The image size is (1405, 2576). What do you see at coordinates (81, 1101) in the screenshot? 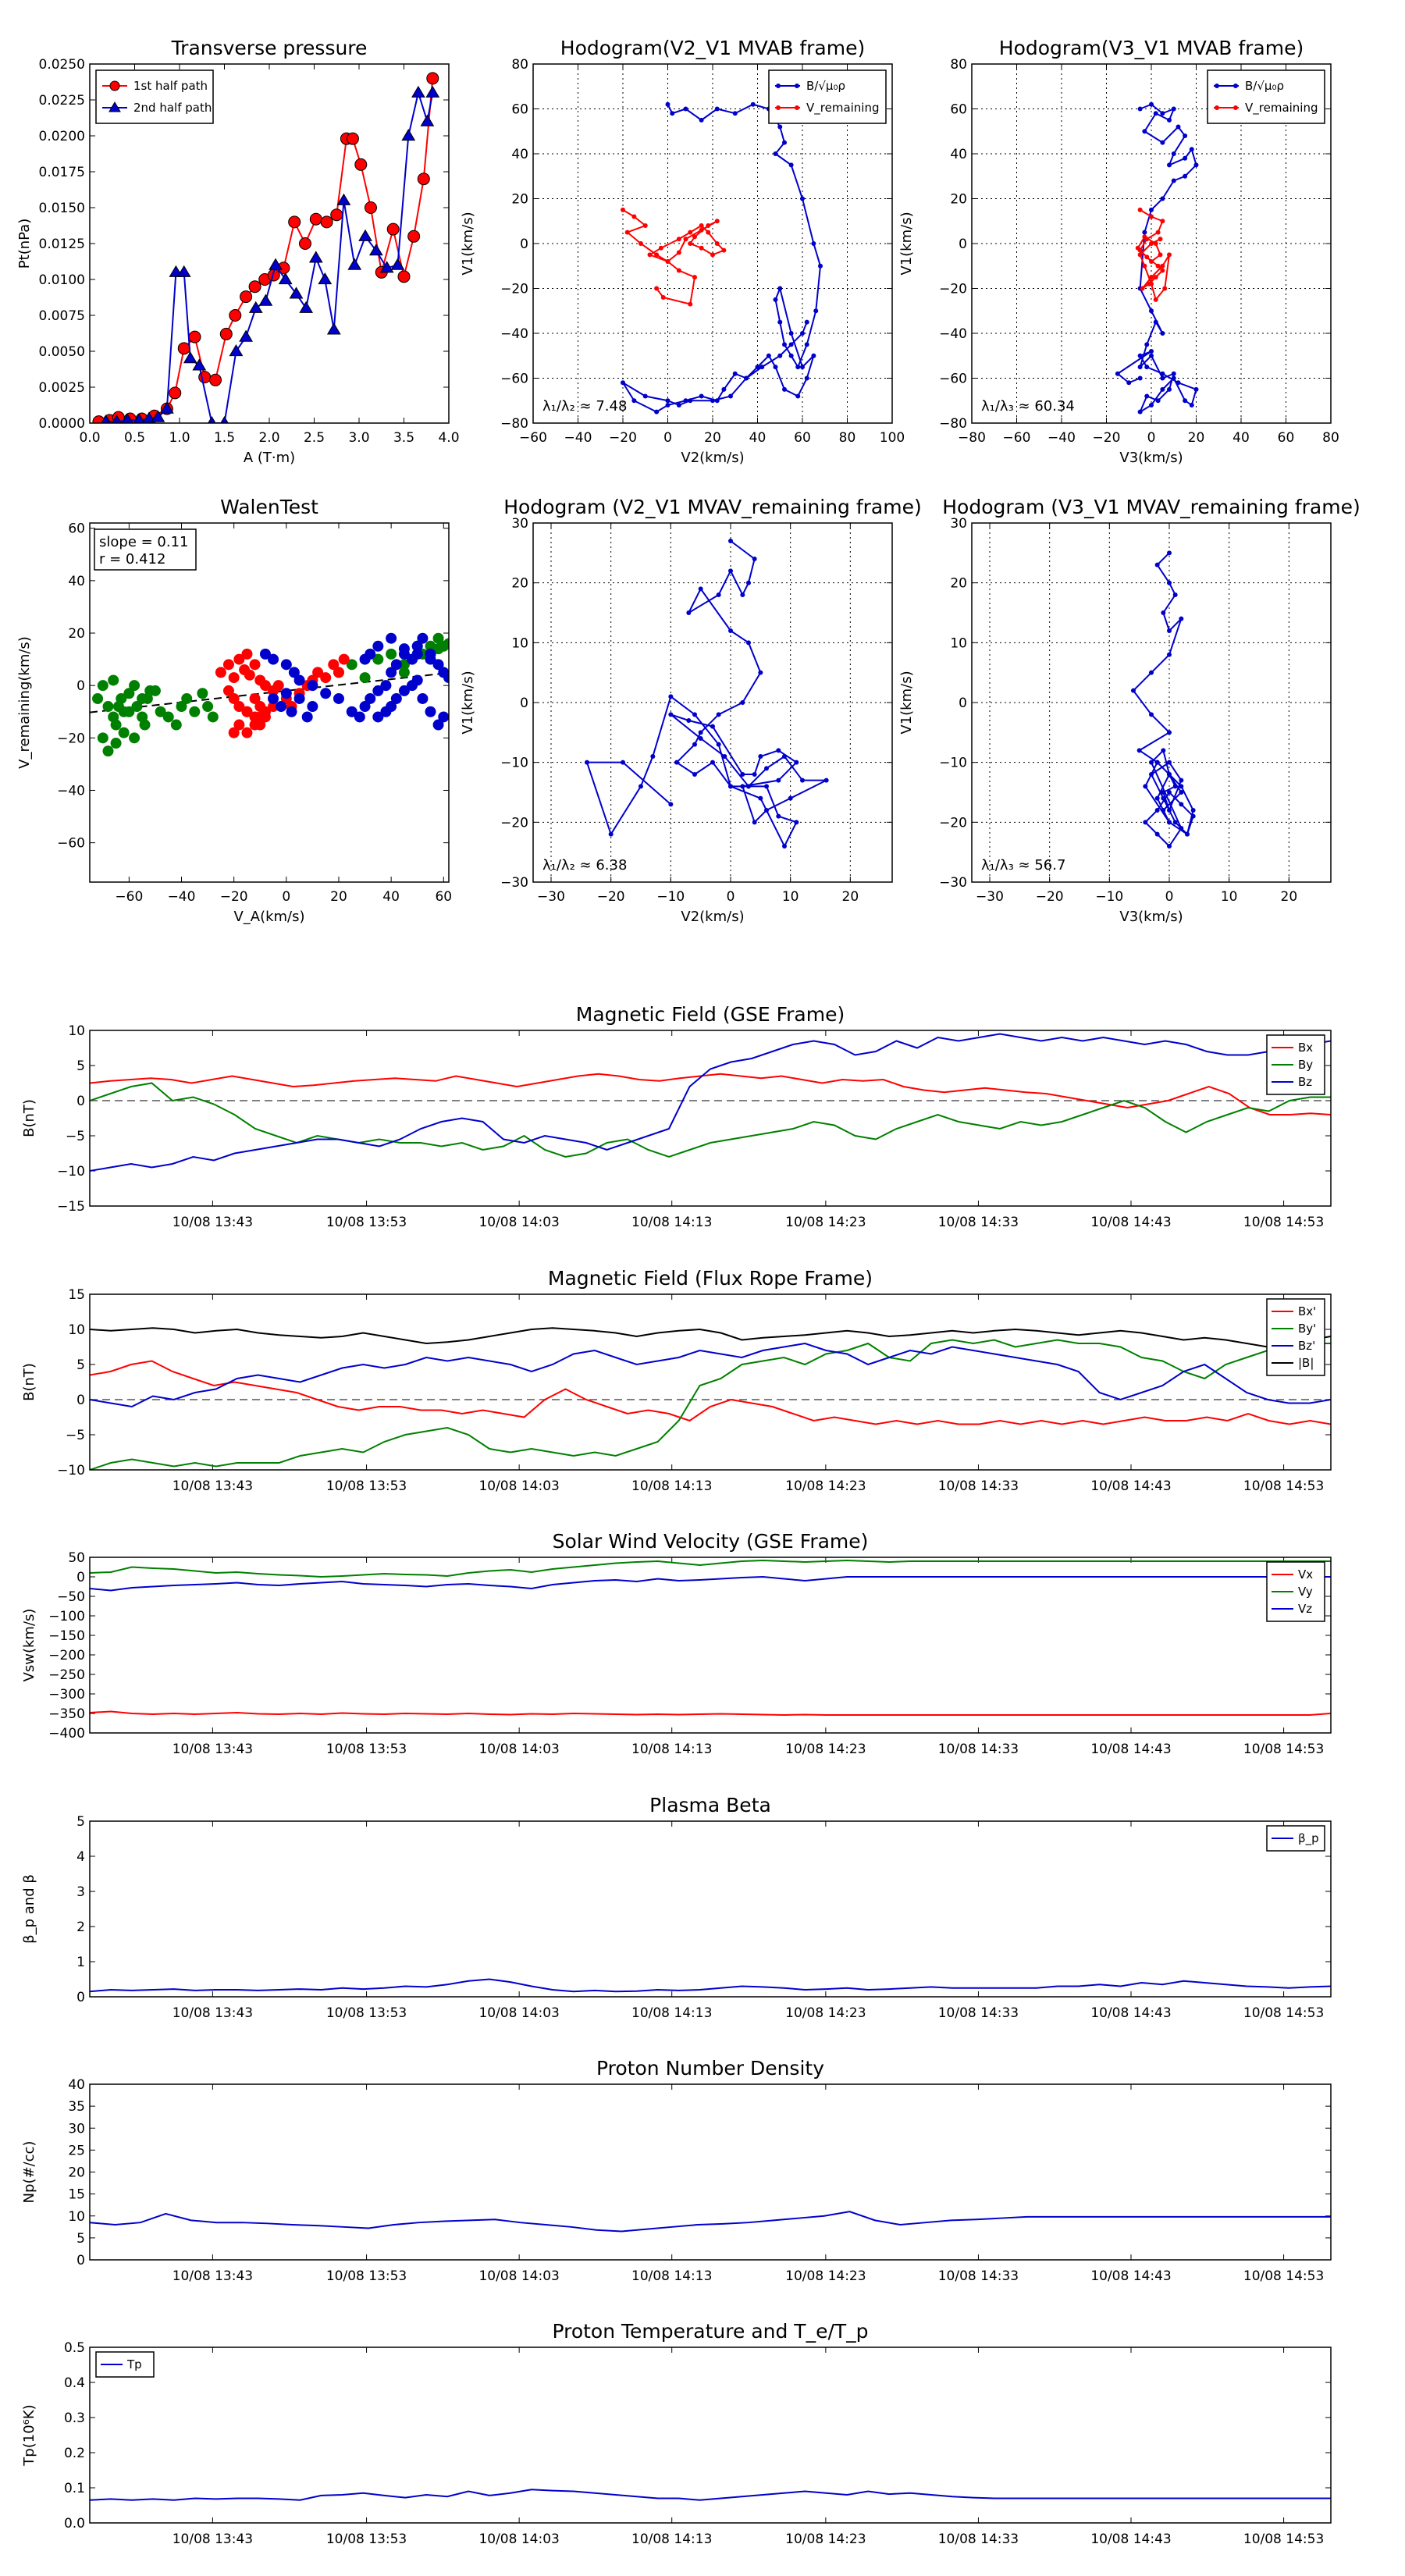
I see `y-tick-label: 0` at bounding box center [81, 1101].